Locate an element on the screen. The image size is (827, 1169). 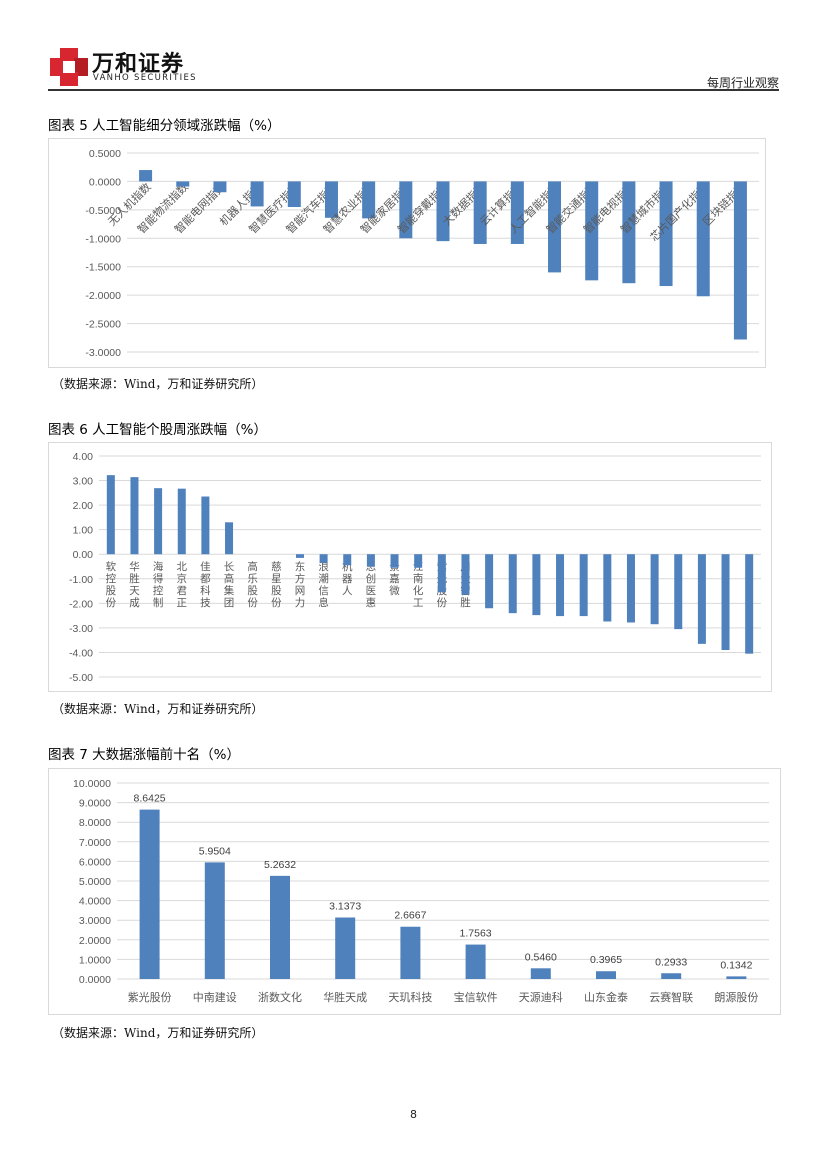
x-category-label: 天玑科技 is located at coordinates (410, 997).